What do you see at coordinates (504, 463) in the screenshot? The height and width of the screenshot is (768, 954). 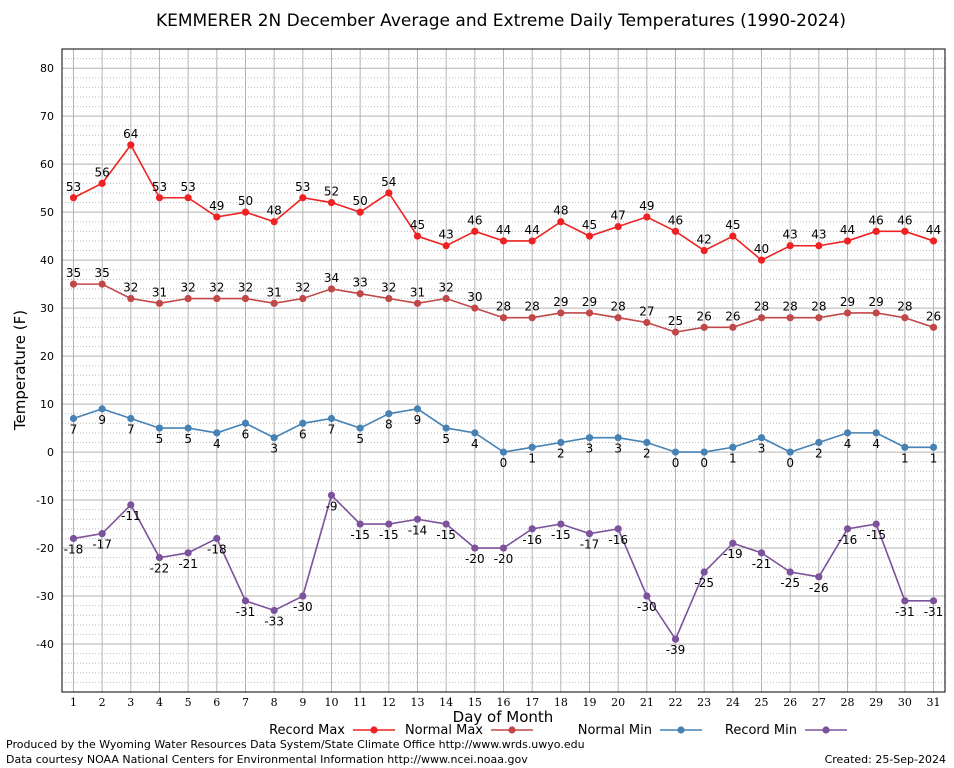 I see `data-label: 0` at bounding box center [504, 463].